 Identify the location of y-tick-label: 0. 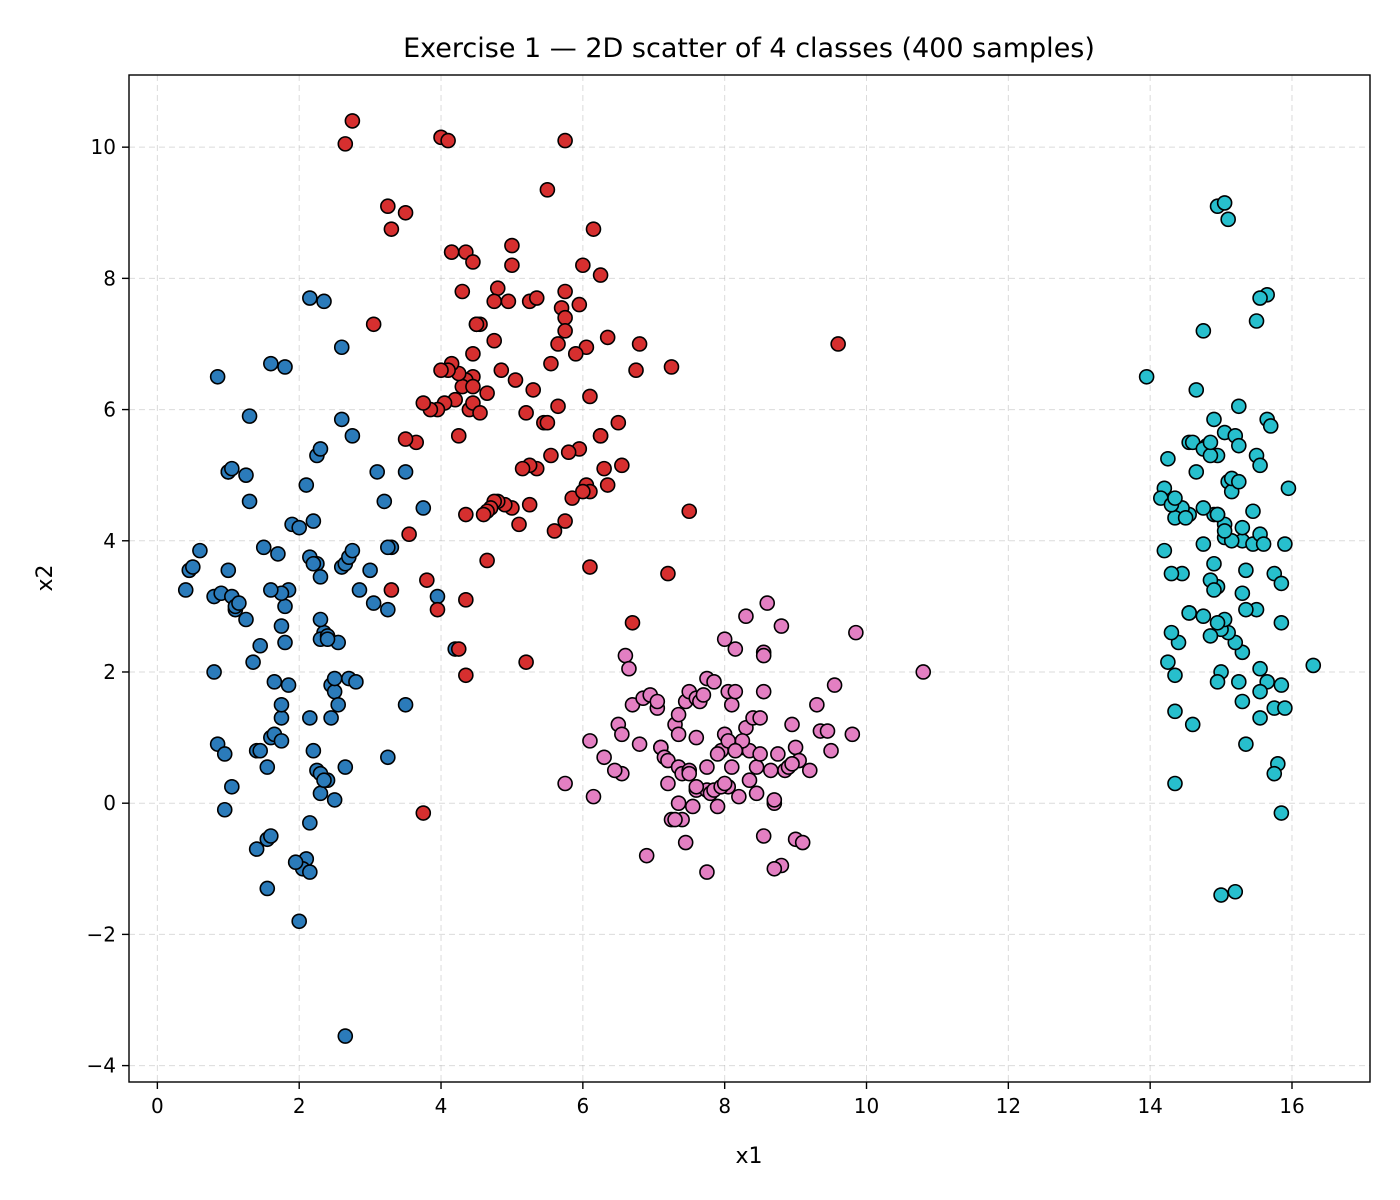
(109, 803).